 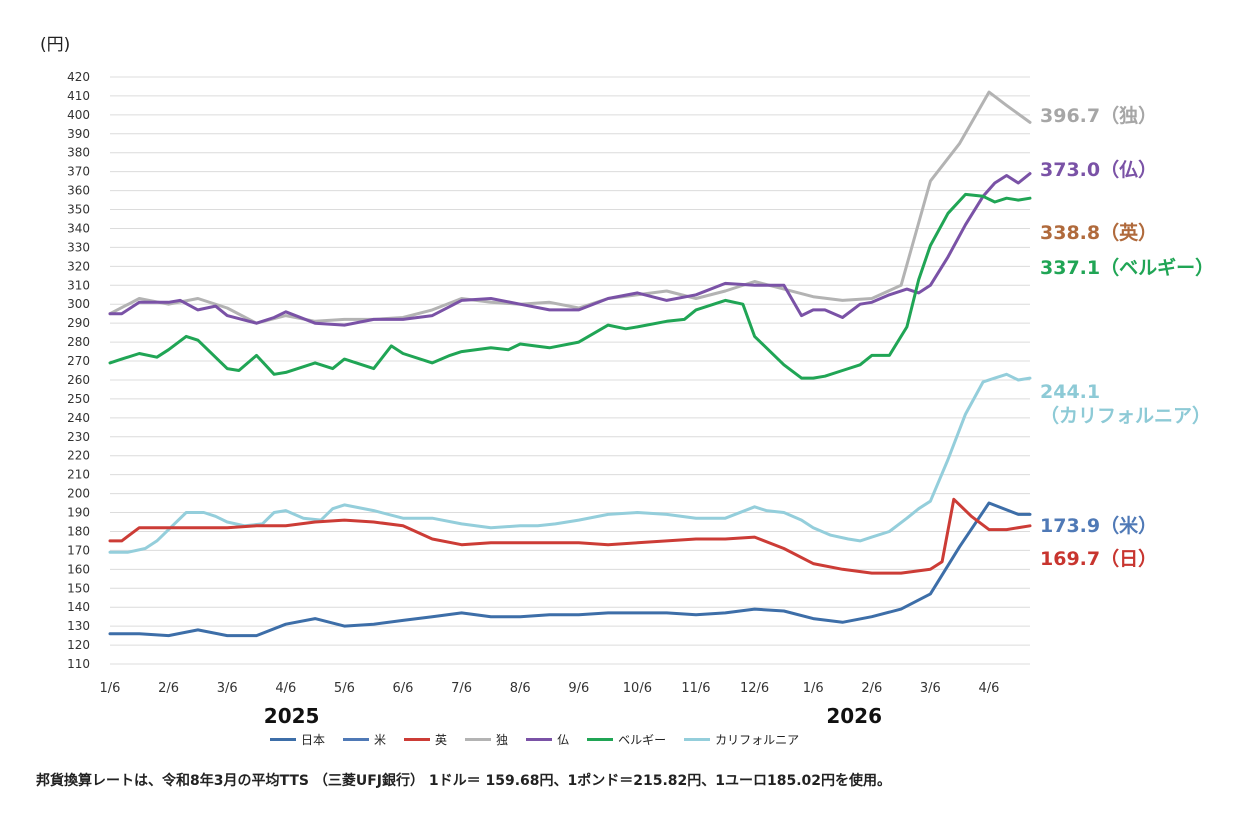 What do you see at coordinates (642, 740) in the screenshot?
I see `legend-label: ベルギー` at bounding box center [642, 740].